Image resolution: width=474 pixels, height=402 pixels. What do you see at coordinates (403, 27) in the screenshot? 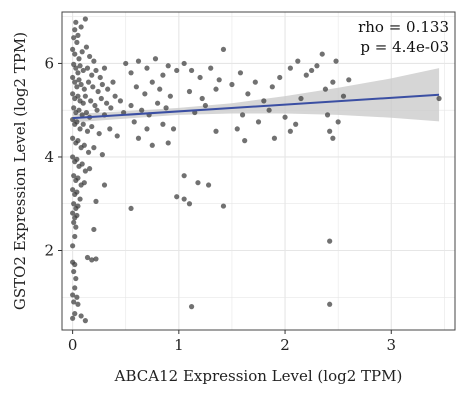
I see `stat-annotation: rho = 0.133` at bounding box center [403, 27].